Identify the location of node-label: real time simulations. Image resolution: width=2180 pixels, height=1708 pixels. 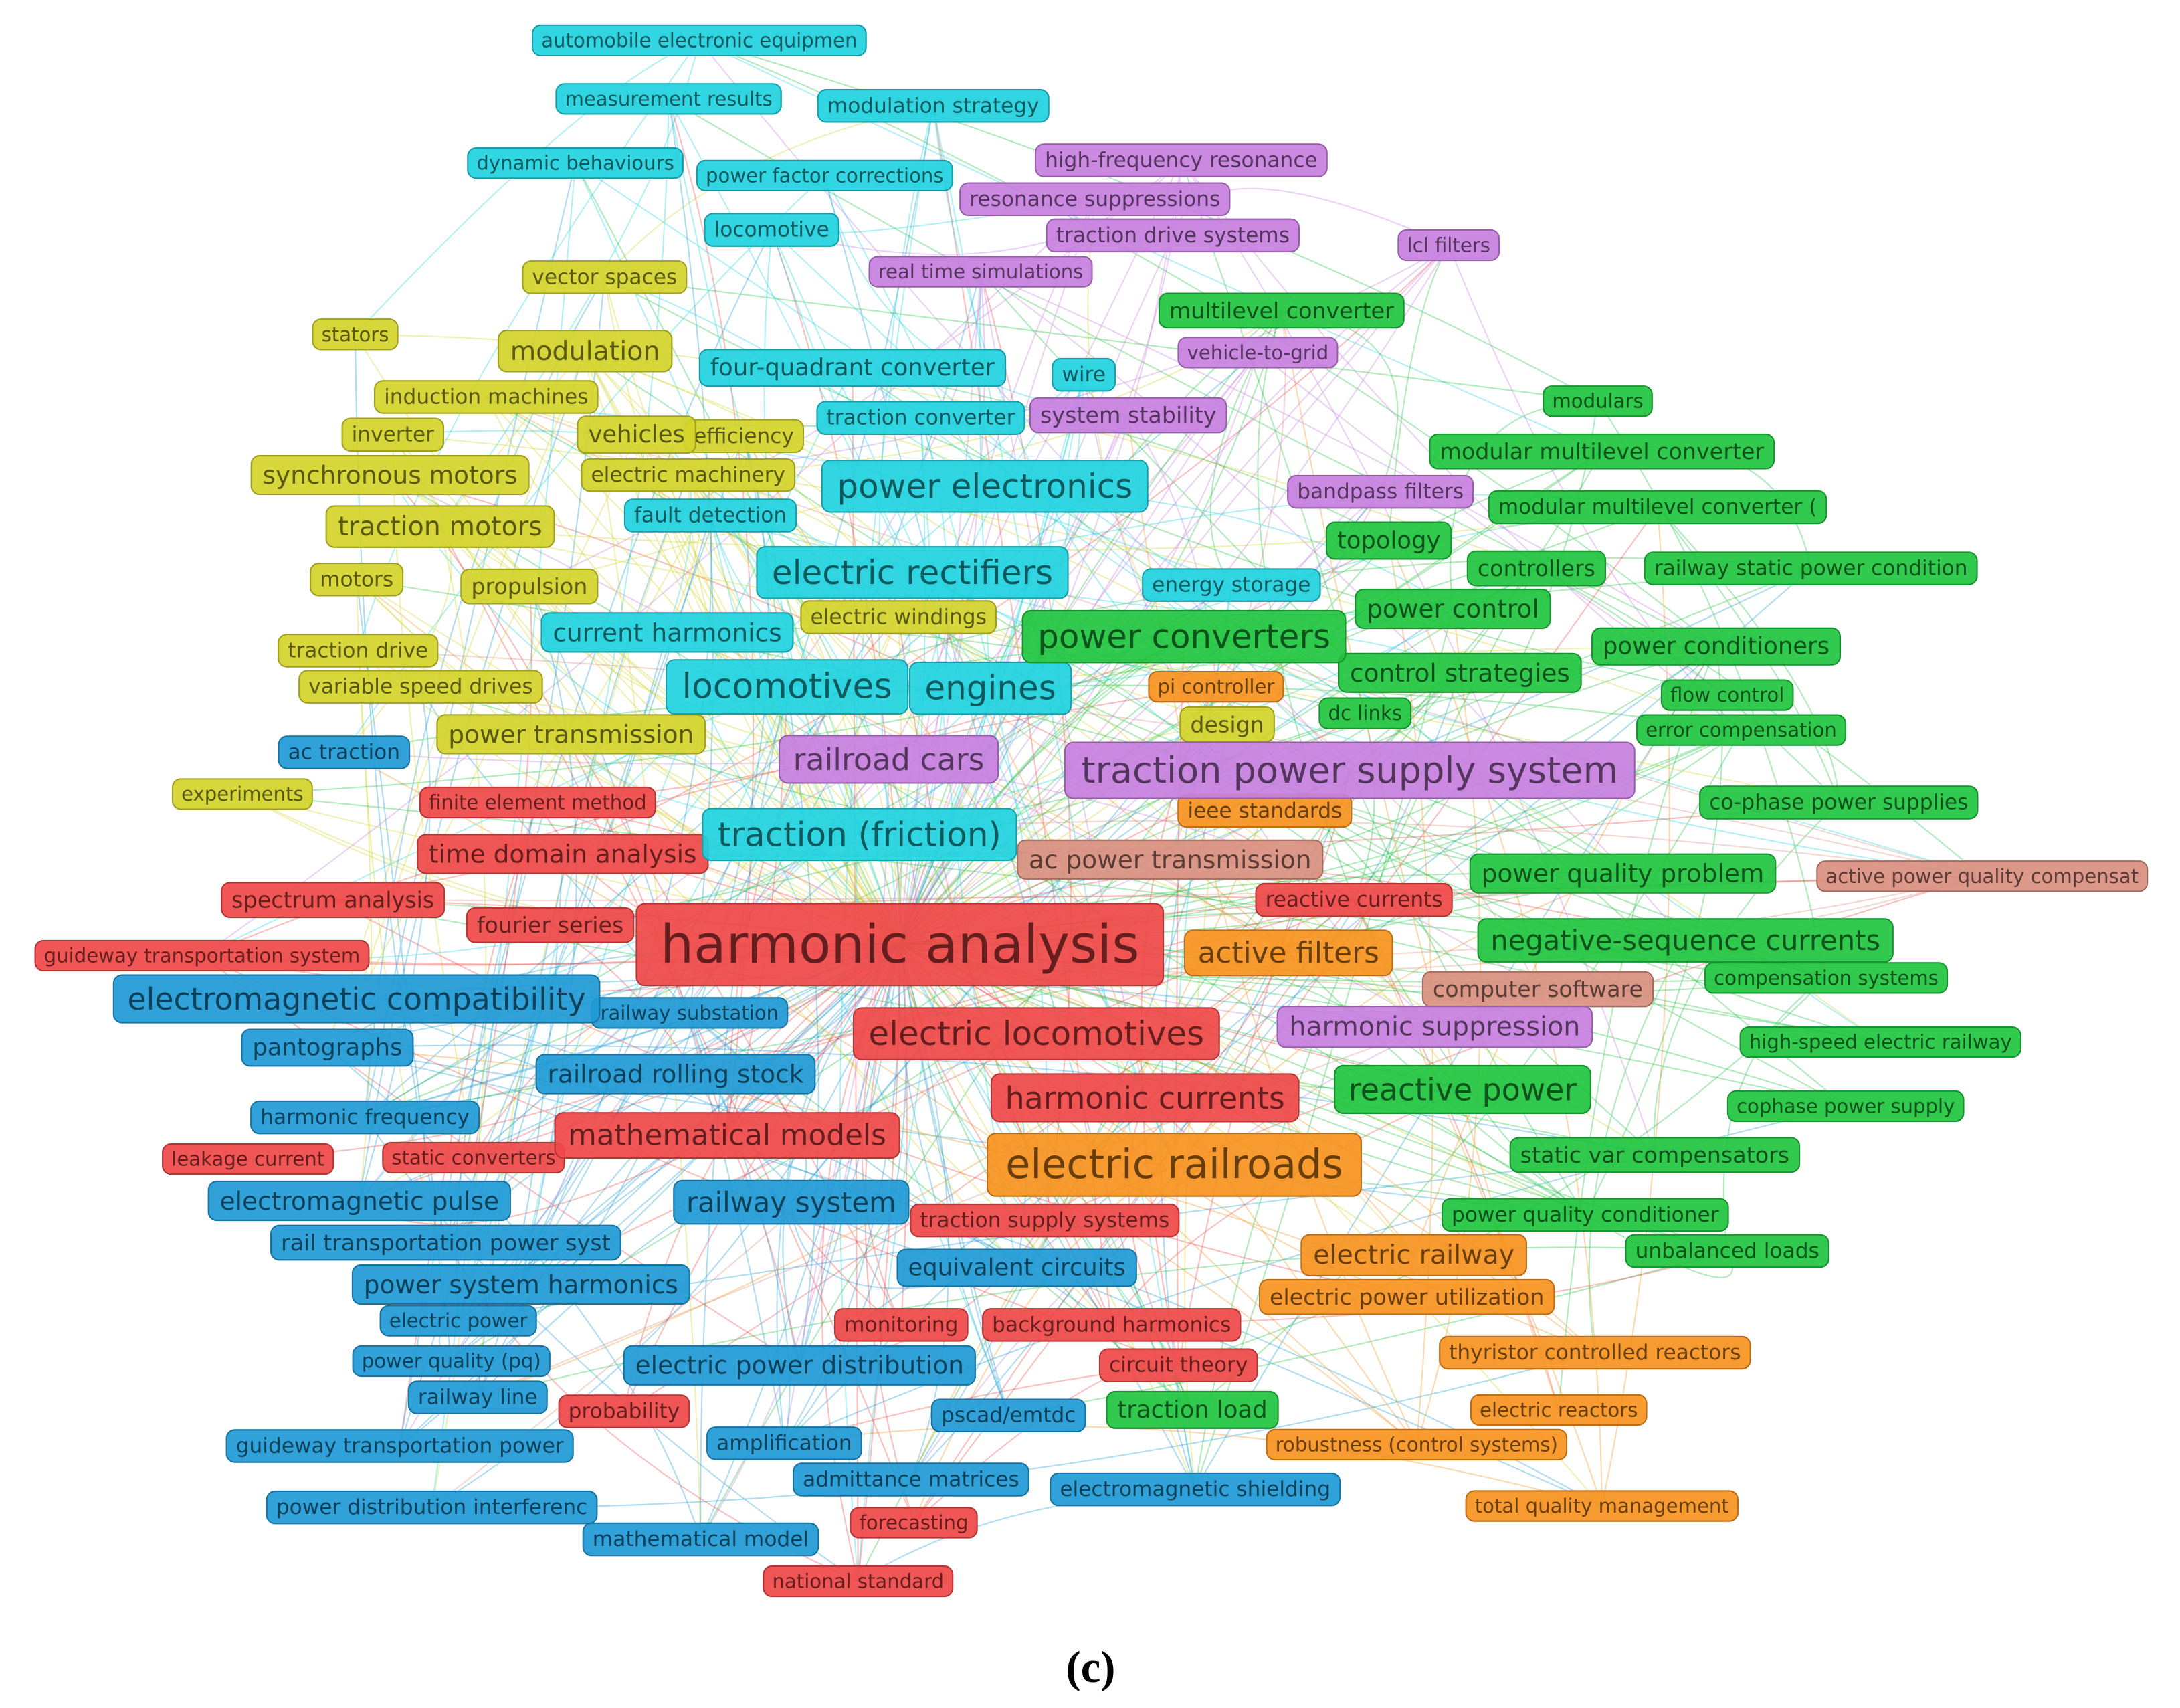
(981, 271).